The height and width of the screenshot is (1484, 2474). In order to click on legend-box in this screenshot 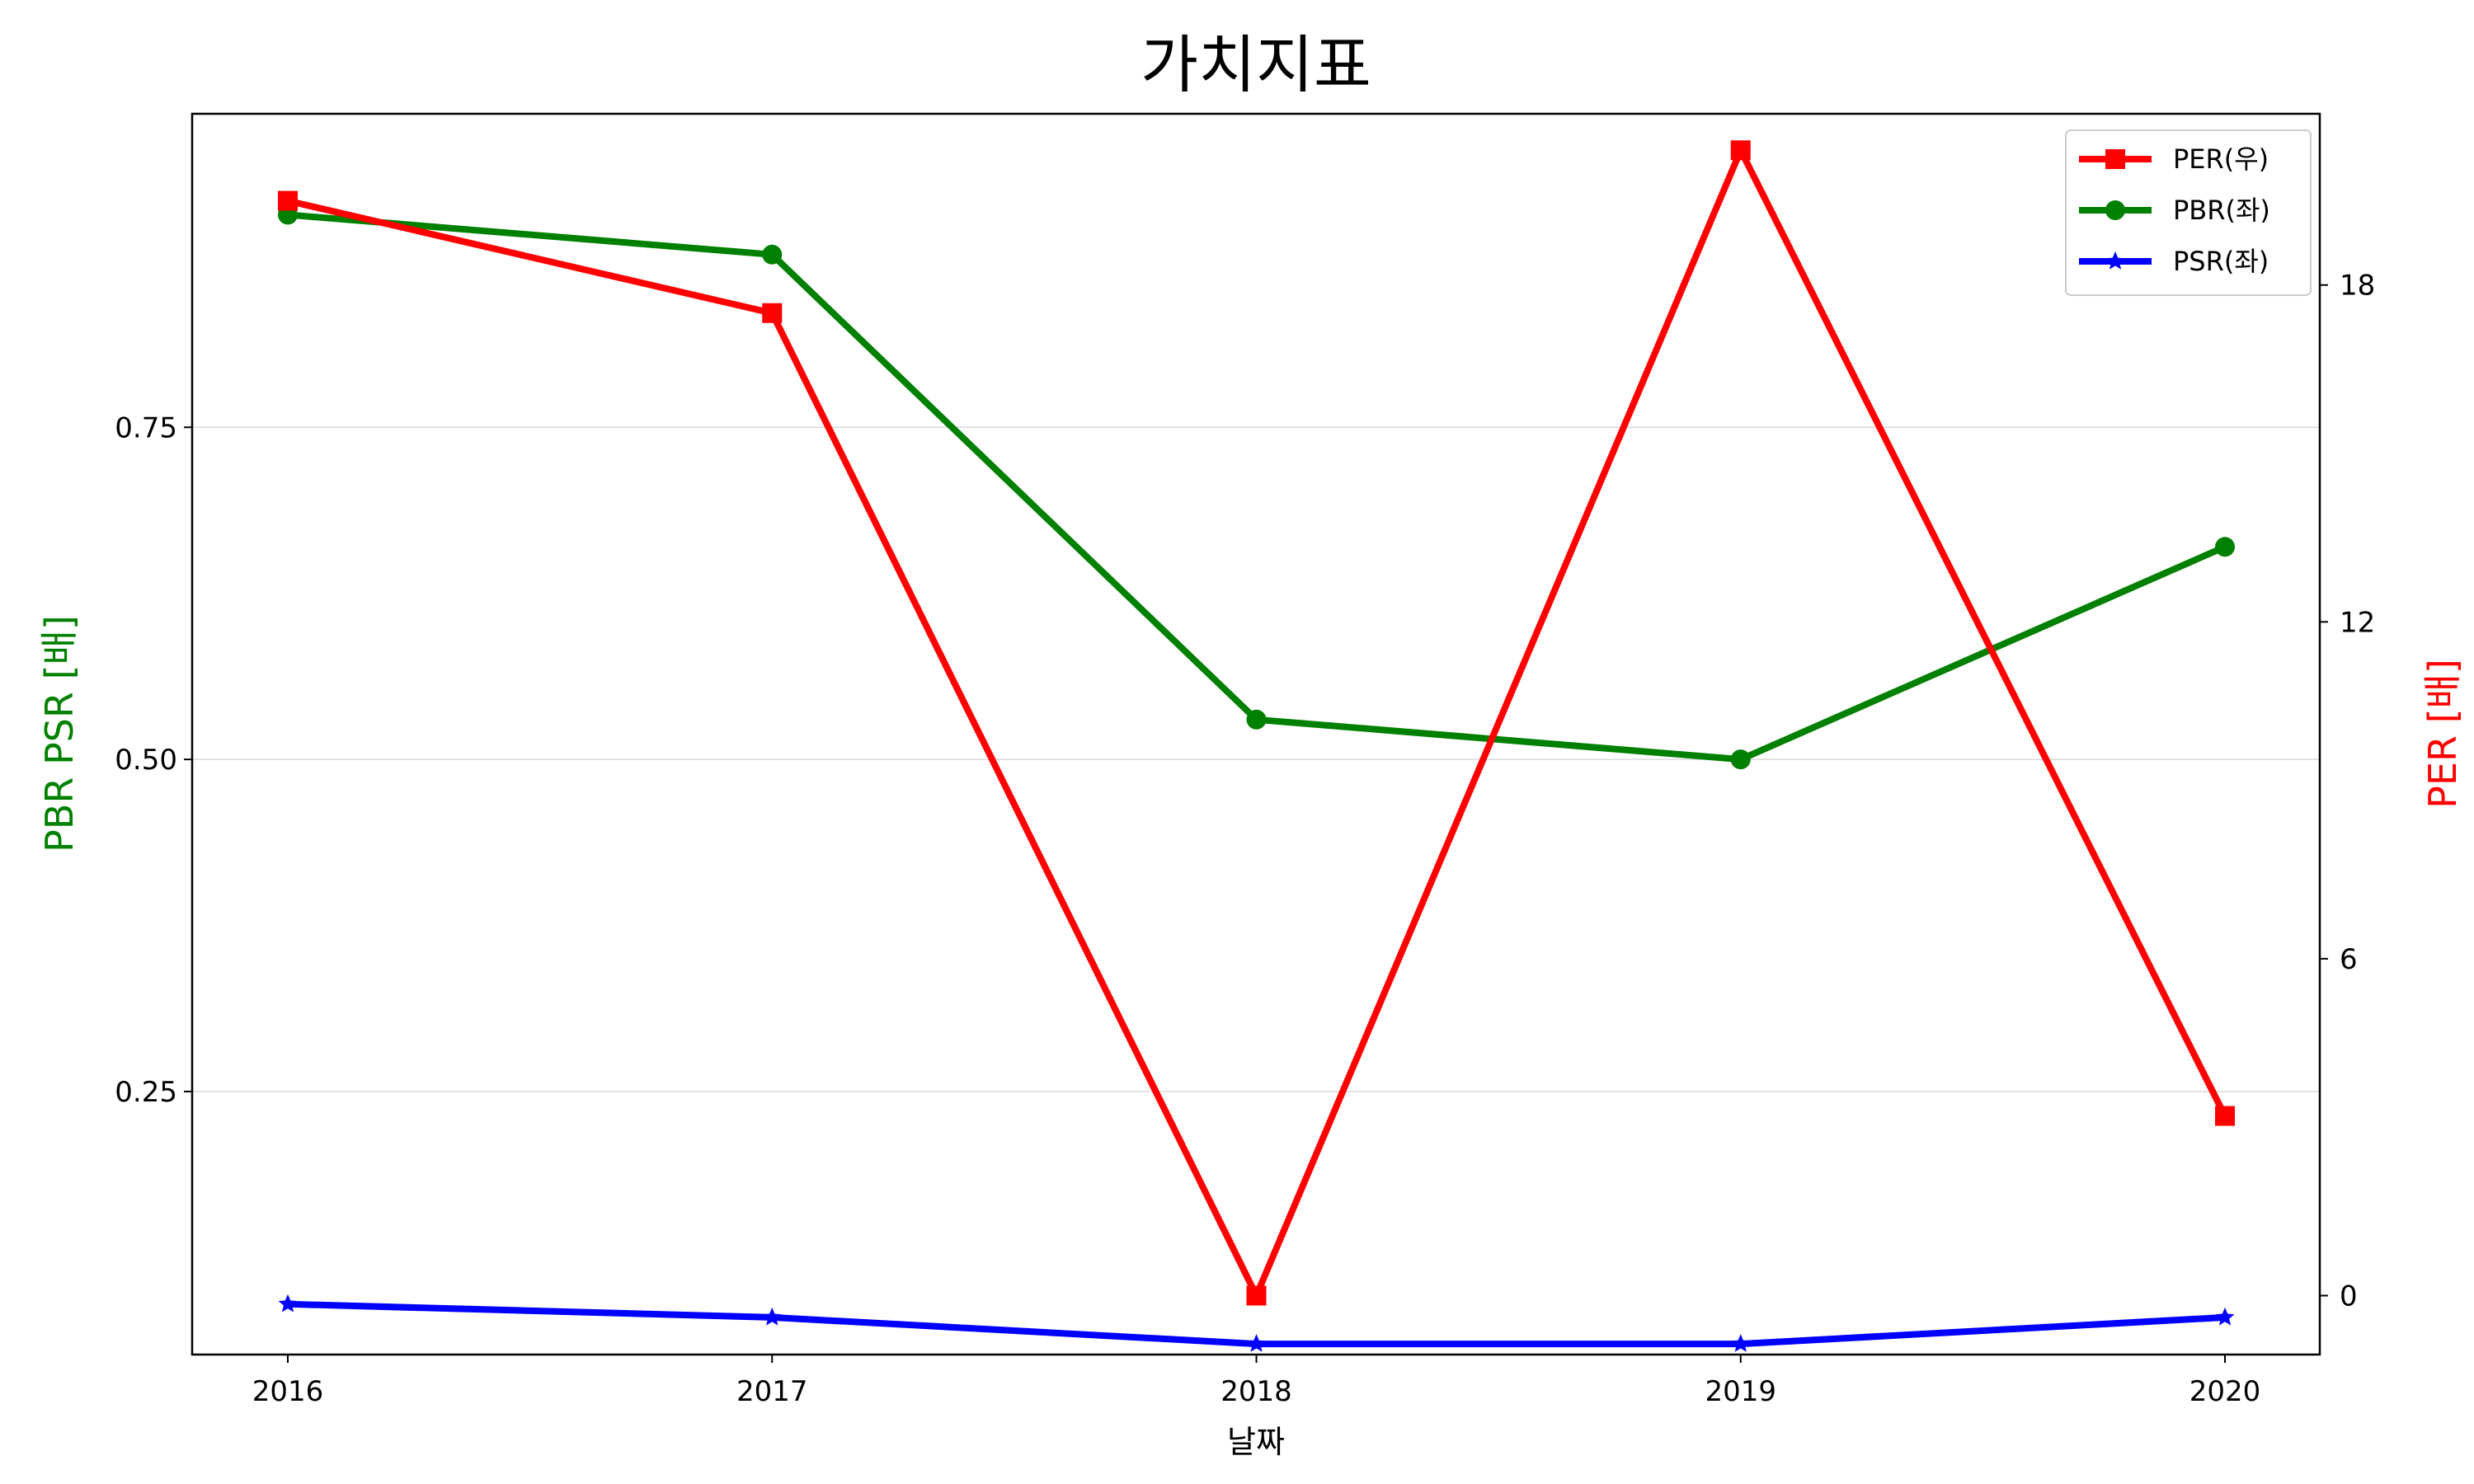, I will do `click(2188, 212)`.